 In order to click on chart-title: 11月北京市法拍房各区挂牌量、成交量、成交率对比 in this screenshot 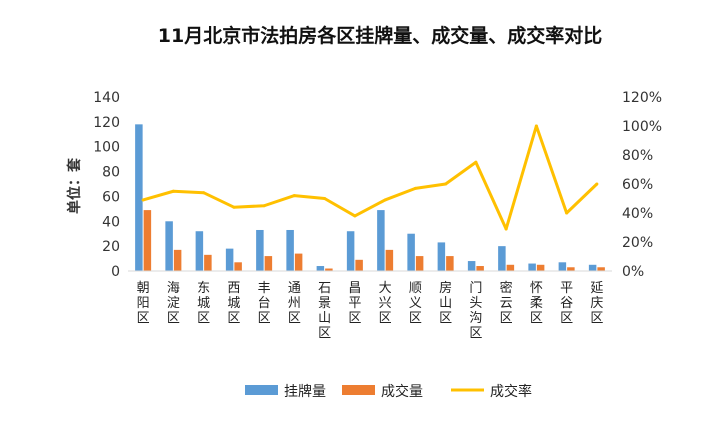, I will do `click(380, 35)`.